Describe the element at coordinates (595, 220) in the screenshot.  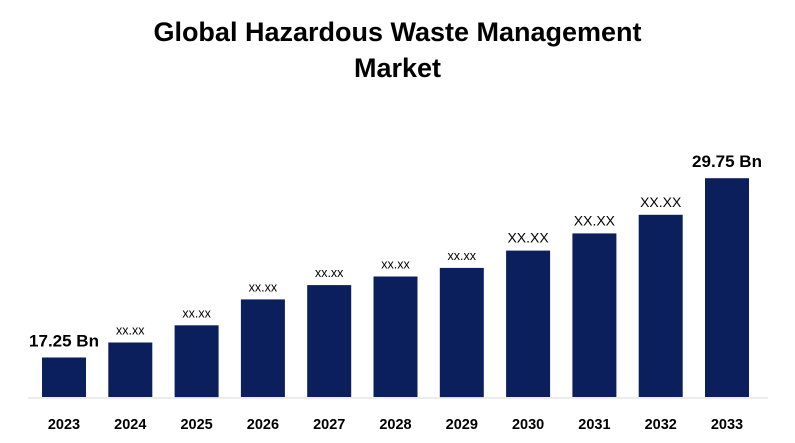
I see `data-label-2031: XX.XX` at that location.